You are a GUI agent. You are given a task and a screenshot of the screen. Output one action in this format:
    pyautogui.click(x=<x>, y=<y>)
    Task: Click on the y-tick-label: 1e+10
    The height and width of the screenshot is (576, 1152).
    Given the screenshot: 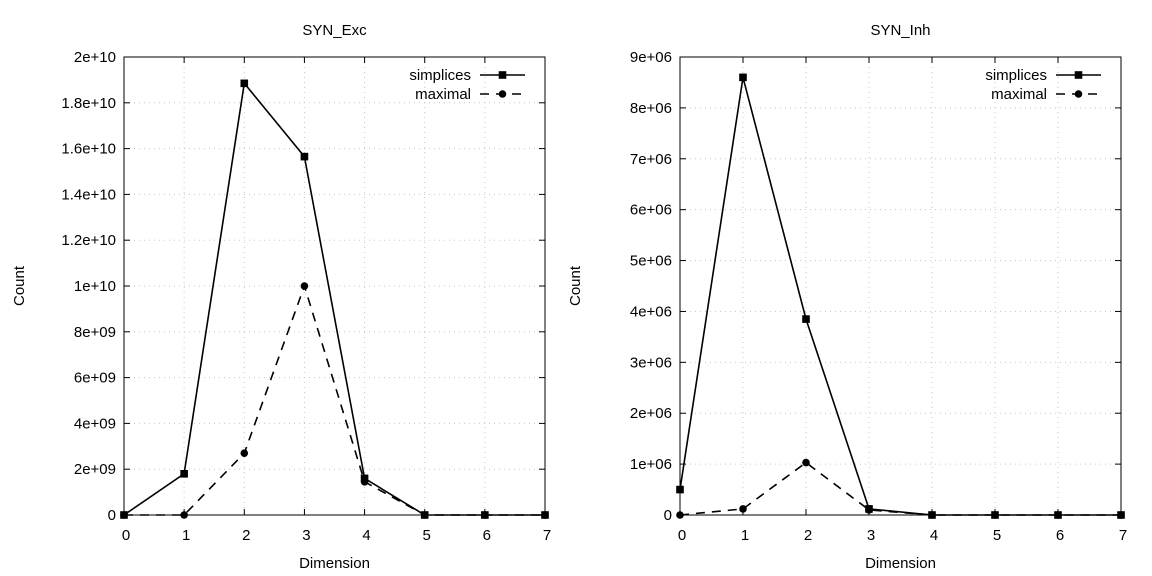 What is the action you would take?
    pyautogui.click(x=95, y=286)
    